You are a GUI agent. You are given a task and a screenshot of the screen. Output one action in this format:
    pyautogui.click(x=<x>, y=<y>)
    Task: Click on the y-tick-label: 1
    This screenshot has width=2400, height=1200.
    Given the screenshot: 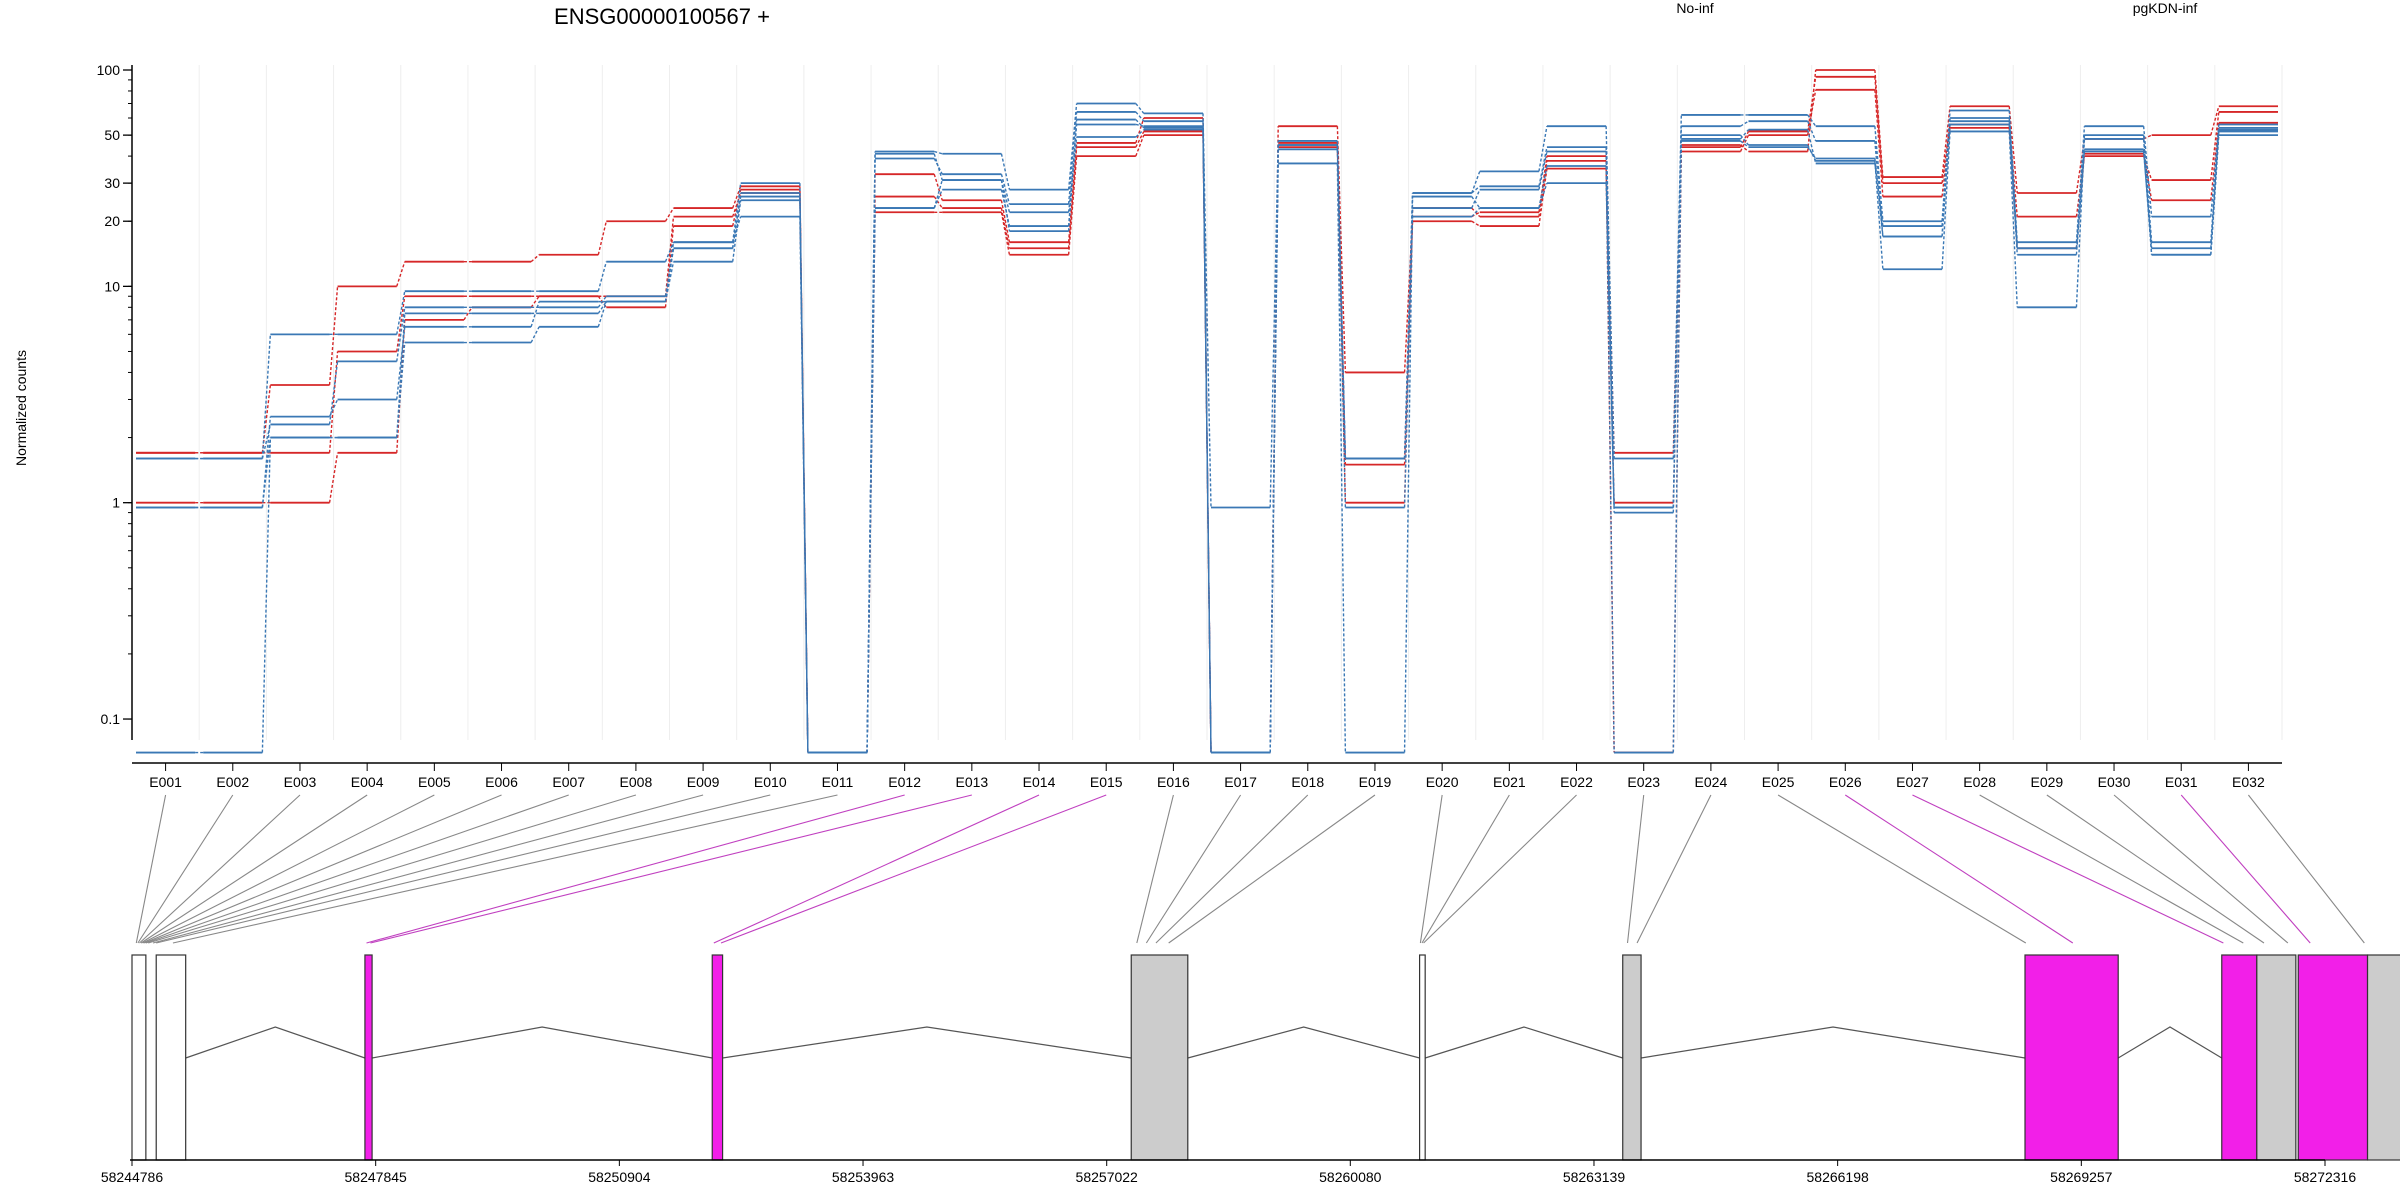 What is the action you would take?
    pyautogui.click(x=116, y=503)
    